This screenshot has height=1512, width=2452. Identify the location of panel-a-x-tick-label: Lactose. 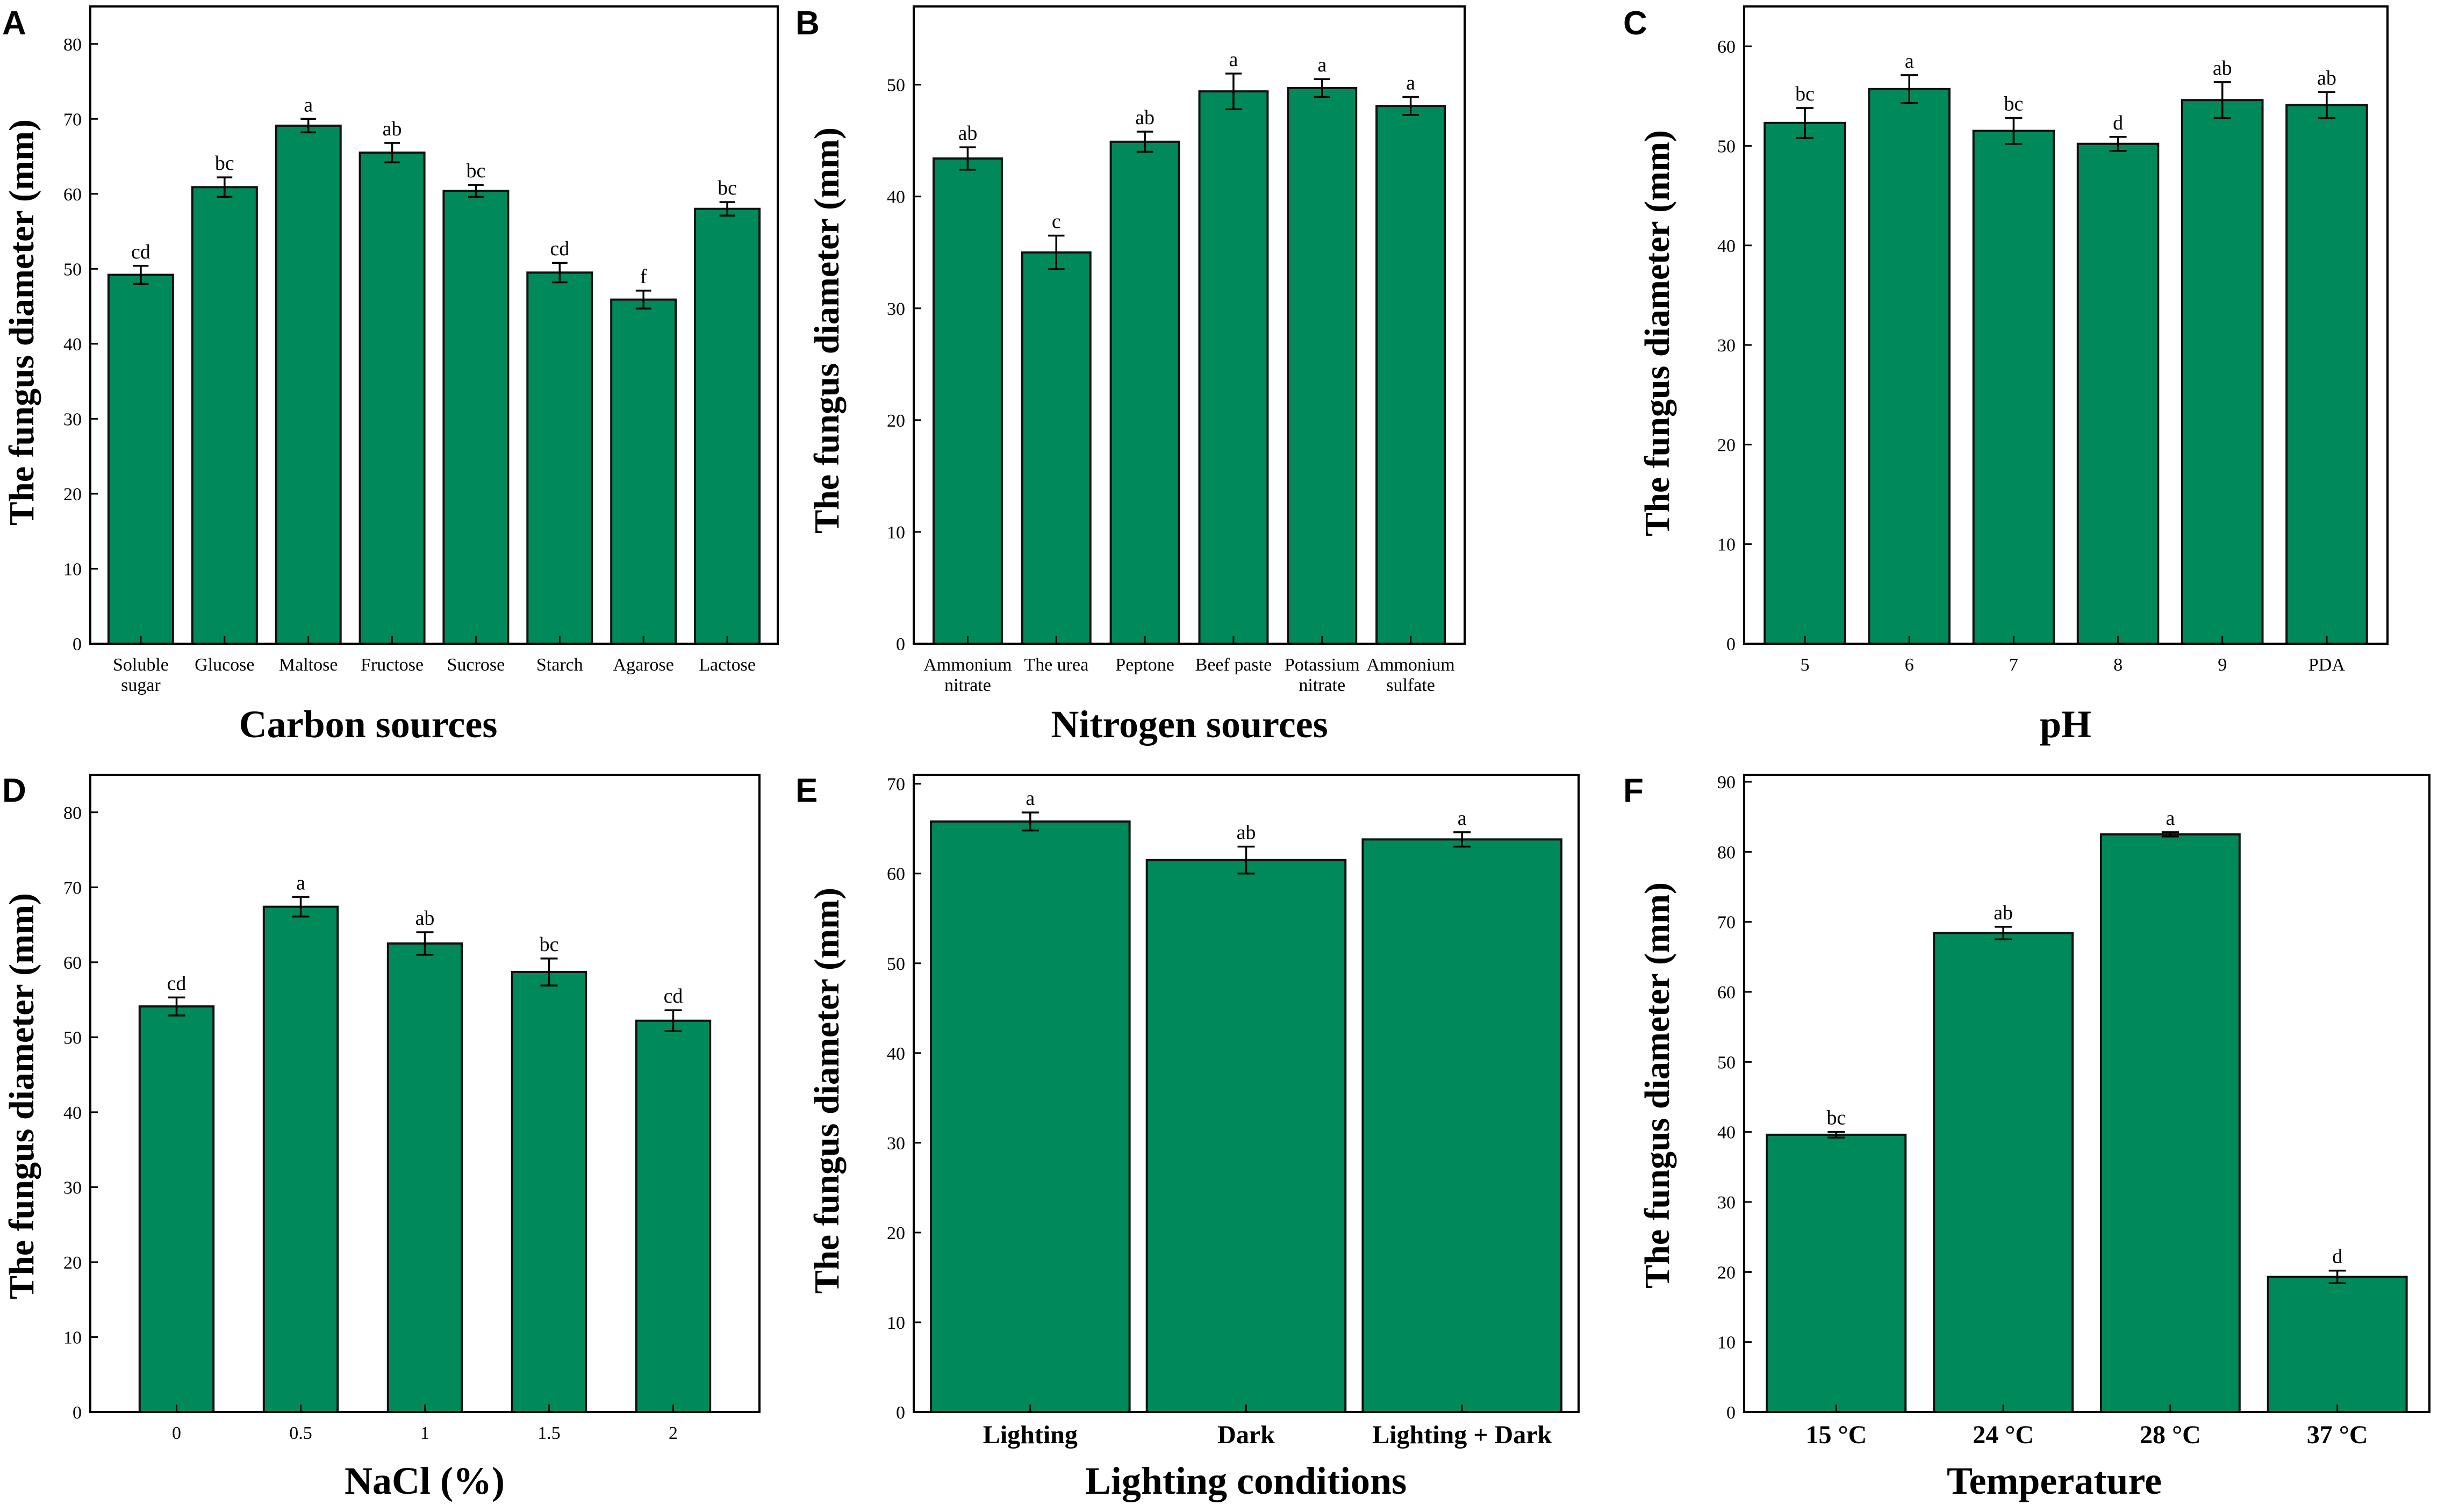
(727, 665).